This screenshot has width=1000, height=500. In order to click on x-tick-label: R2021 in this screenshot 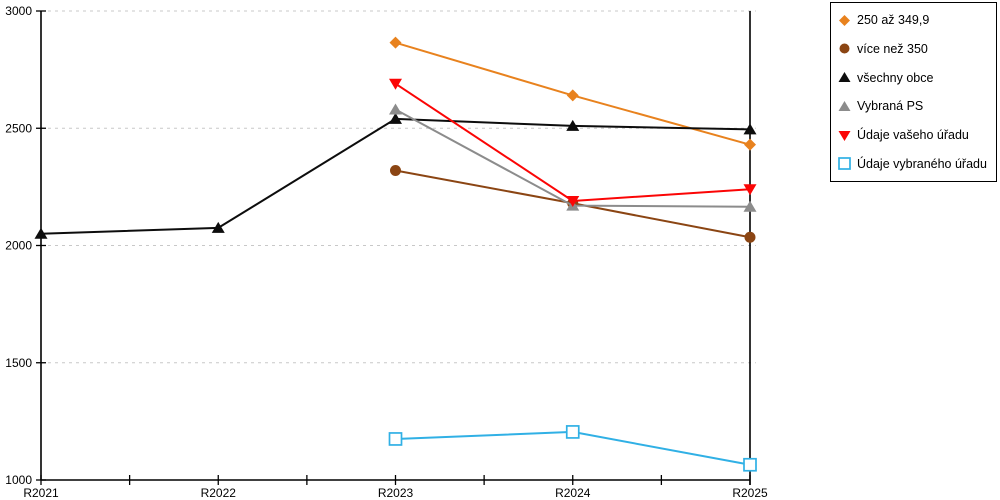, I will do `click(41, 493)`.